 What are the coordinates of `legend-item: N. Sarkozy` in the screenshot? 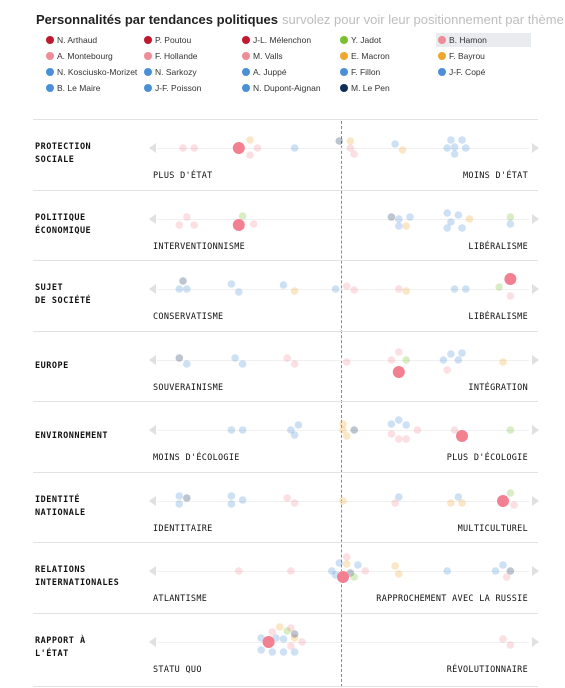 It's located at (190, 72).